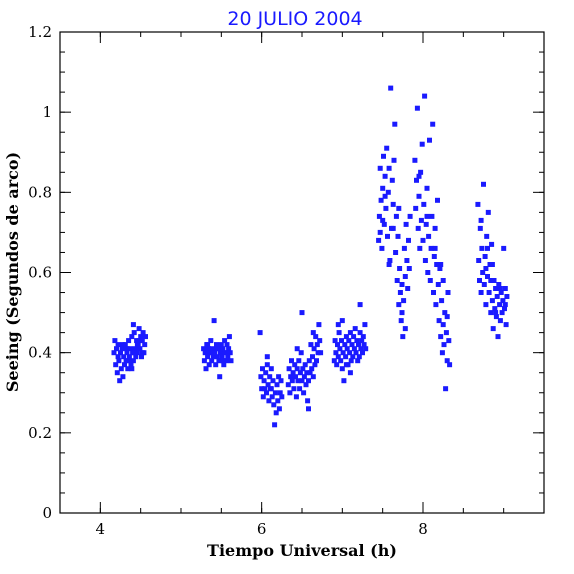 The height and width of the screenshot is (574, 574). I want to click on y-tick-label: 1, so click(47, 112).